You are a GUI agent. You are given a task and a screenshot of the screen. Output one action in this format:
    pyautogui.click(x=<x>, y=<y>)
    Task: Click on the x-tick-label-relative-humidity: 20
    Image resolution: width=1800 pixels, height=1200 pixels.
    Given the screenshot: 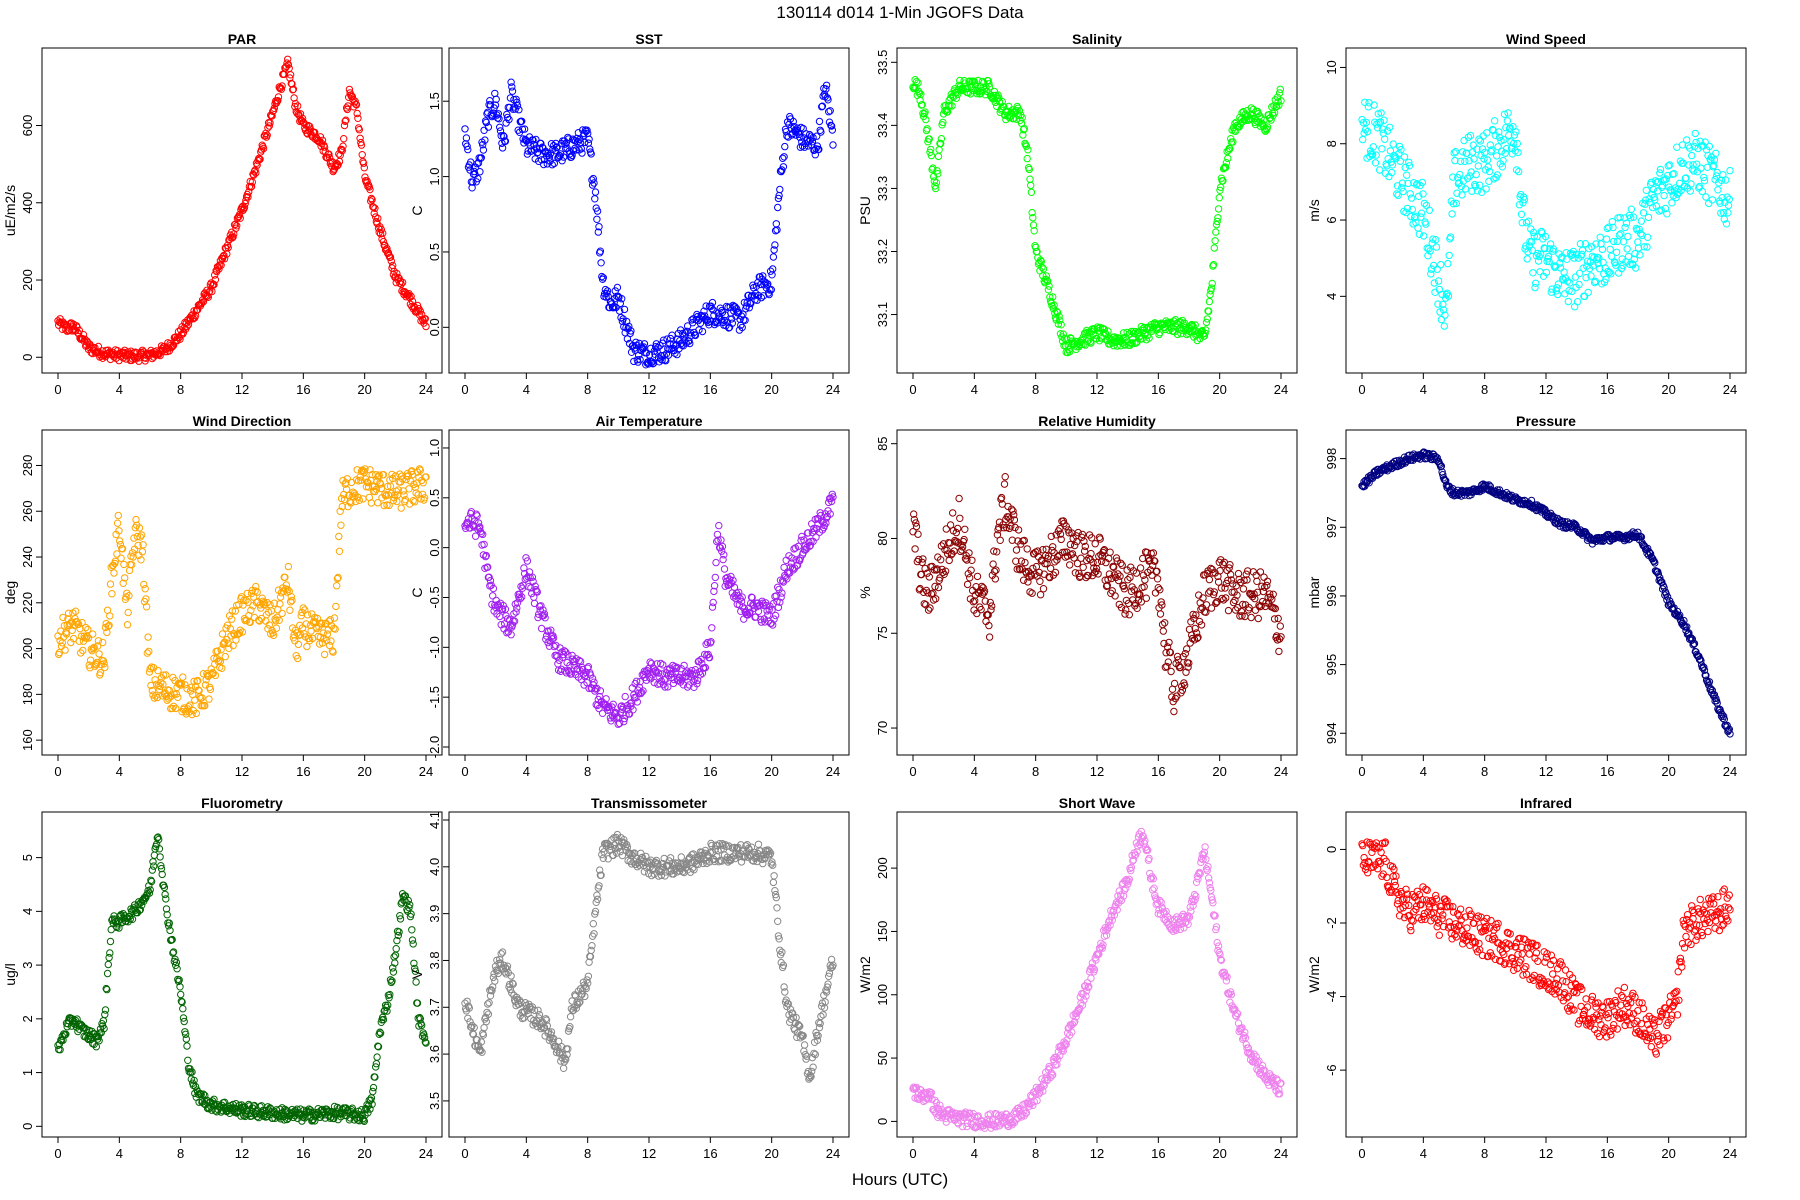 What is the action you would take?
    pyautogui.click(x=1219, y=771)
    